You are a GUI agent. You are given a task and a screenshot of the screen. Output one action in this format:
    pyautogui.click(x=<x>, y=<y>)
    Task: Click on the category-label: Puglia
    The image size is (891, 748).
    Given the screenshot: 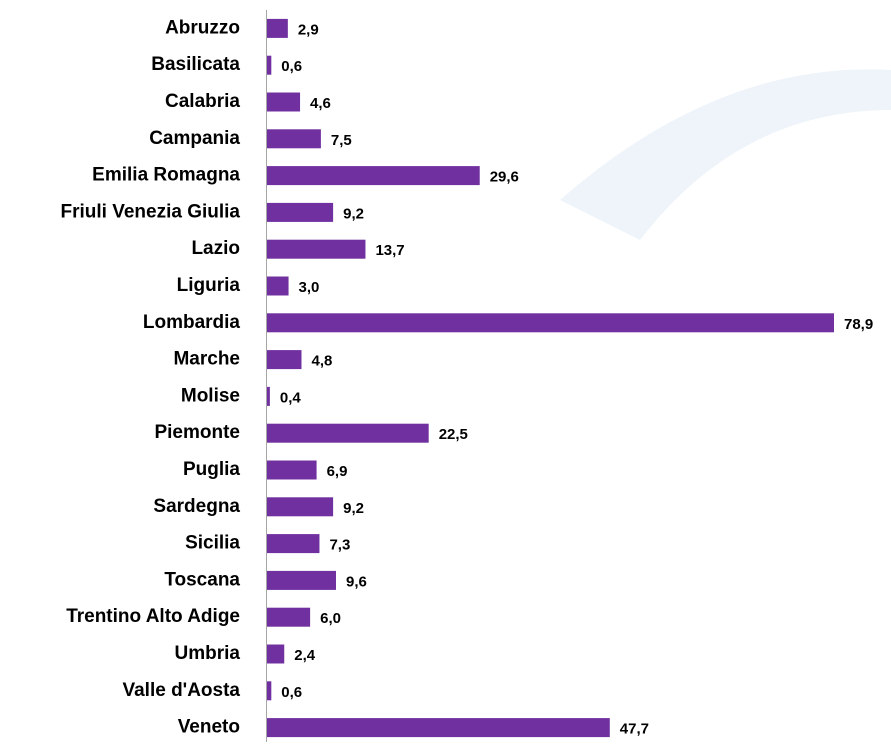 What is the action you would take?
    pyautogui.click(x=211, y=469)
    